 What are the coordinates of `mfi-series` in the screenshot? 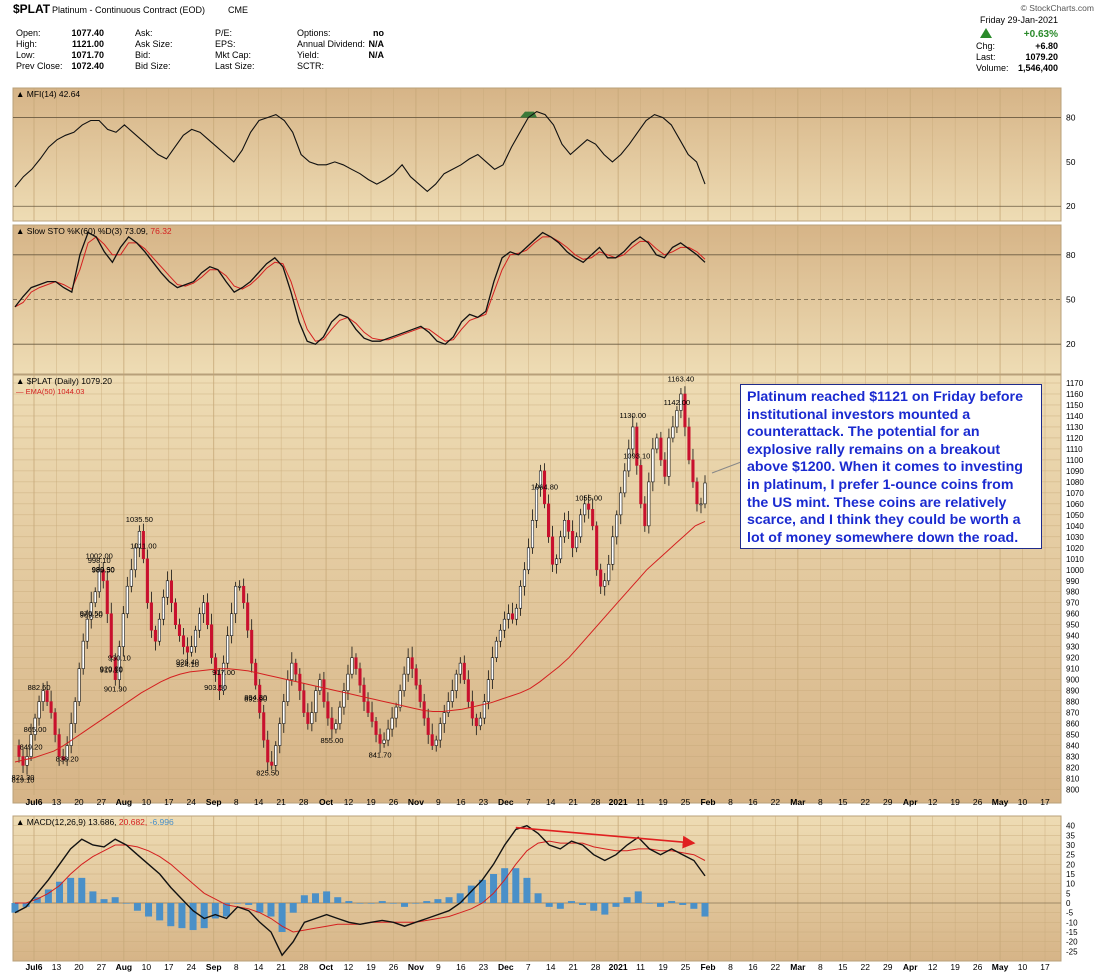 It's located at (360, 151).